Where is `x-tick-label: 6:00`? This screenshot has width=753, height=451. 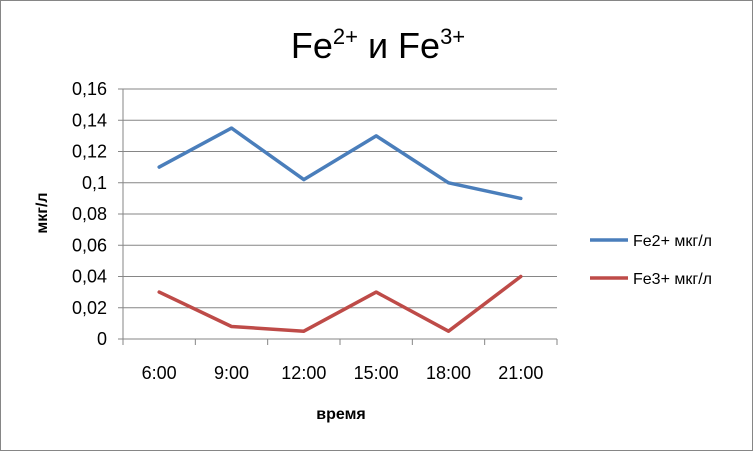 x-tick-label: 6:00 is located at coordinates (159, 373).